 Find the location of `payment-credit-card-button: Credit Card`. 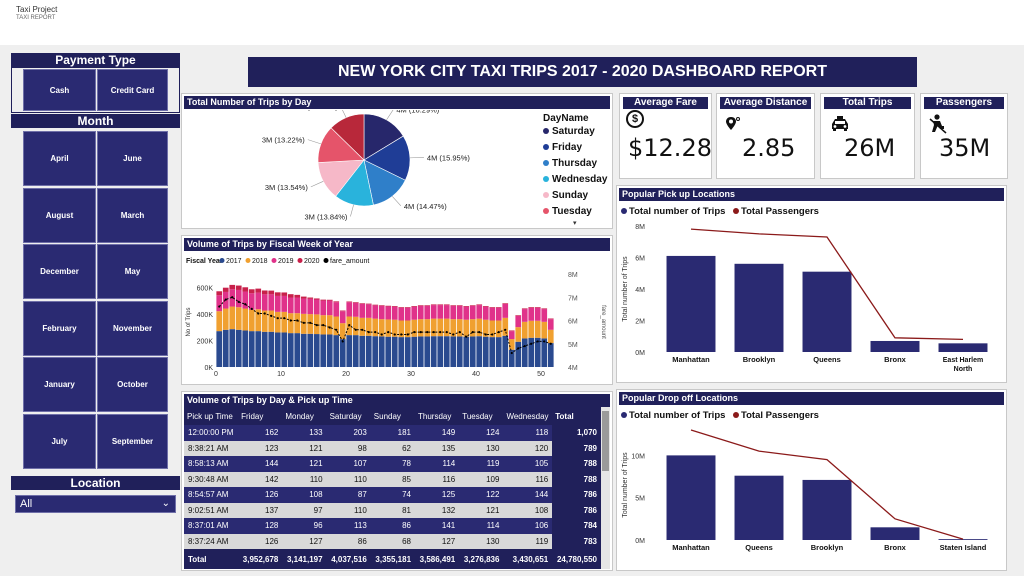

payment-credit-card-button: Credit Card is located at coordinates (132, 90).